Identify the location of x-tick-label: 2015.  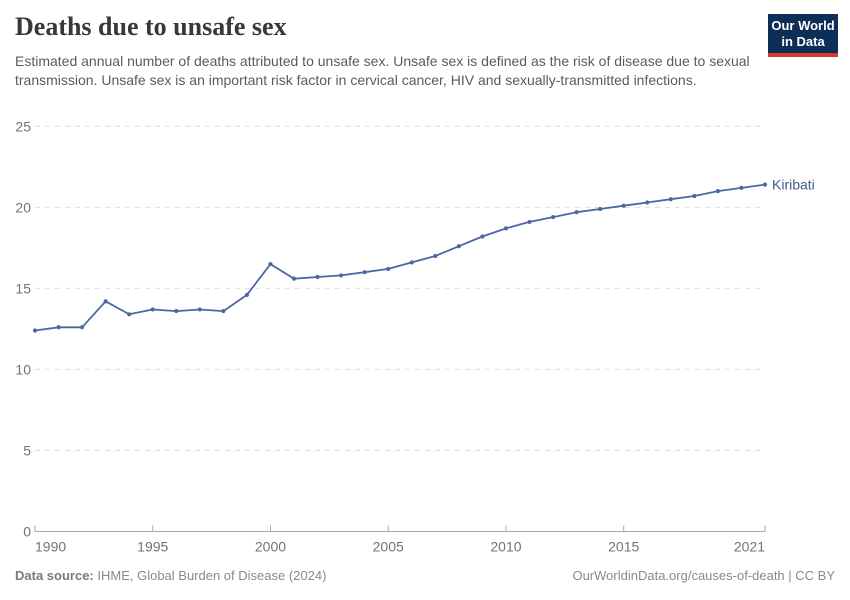
(623, 547).